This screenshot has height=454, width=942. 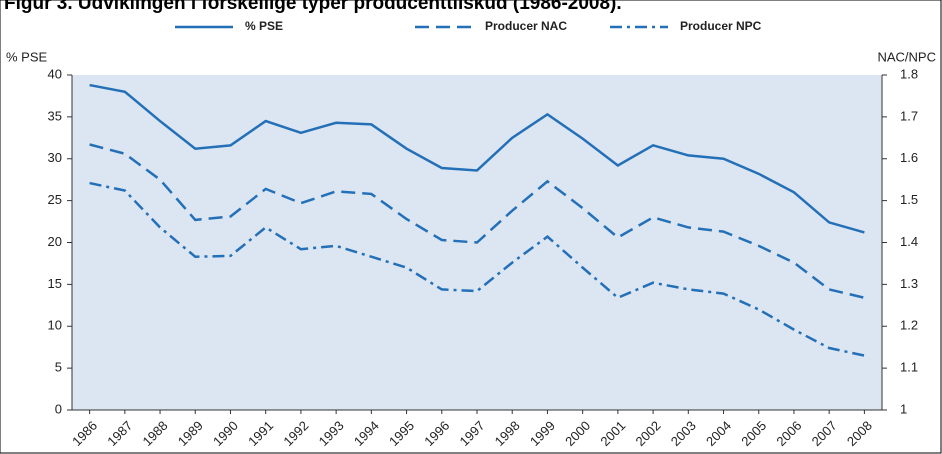 I want to click on y-tick-label: 10, so click(x=55, y=325).